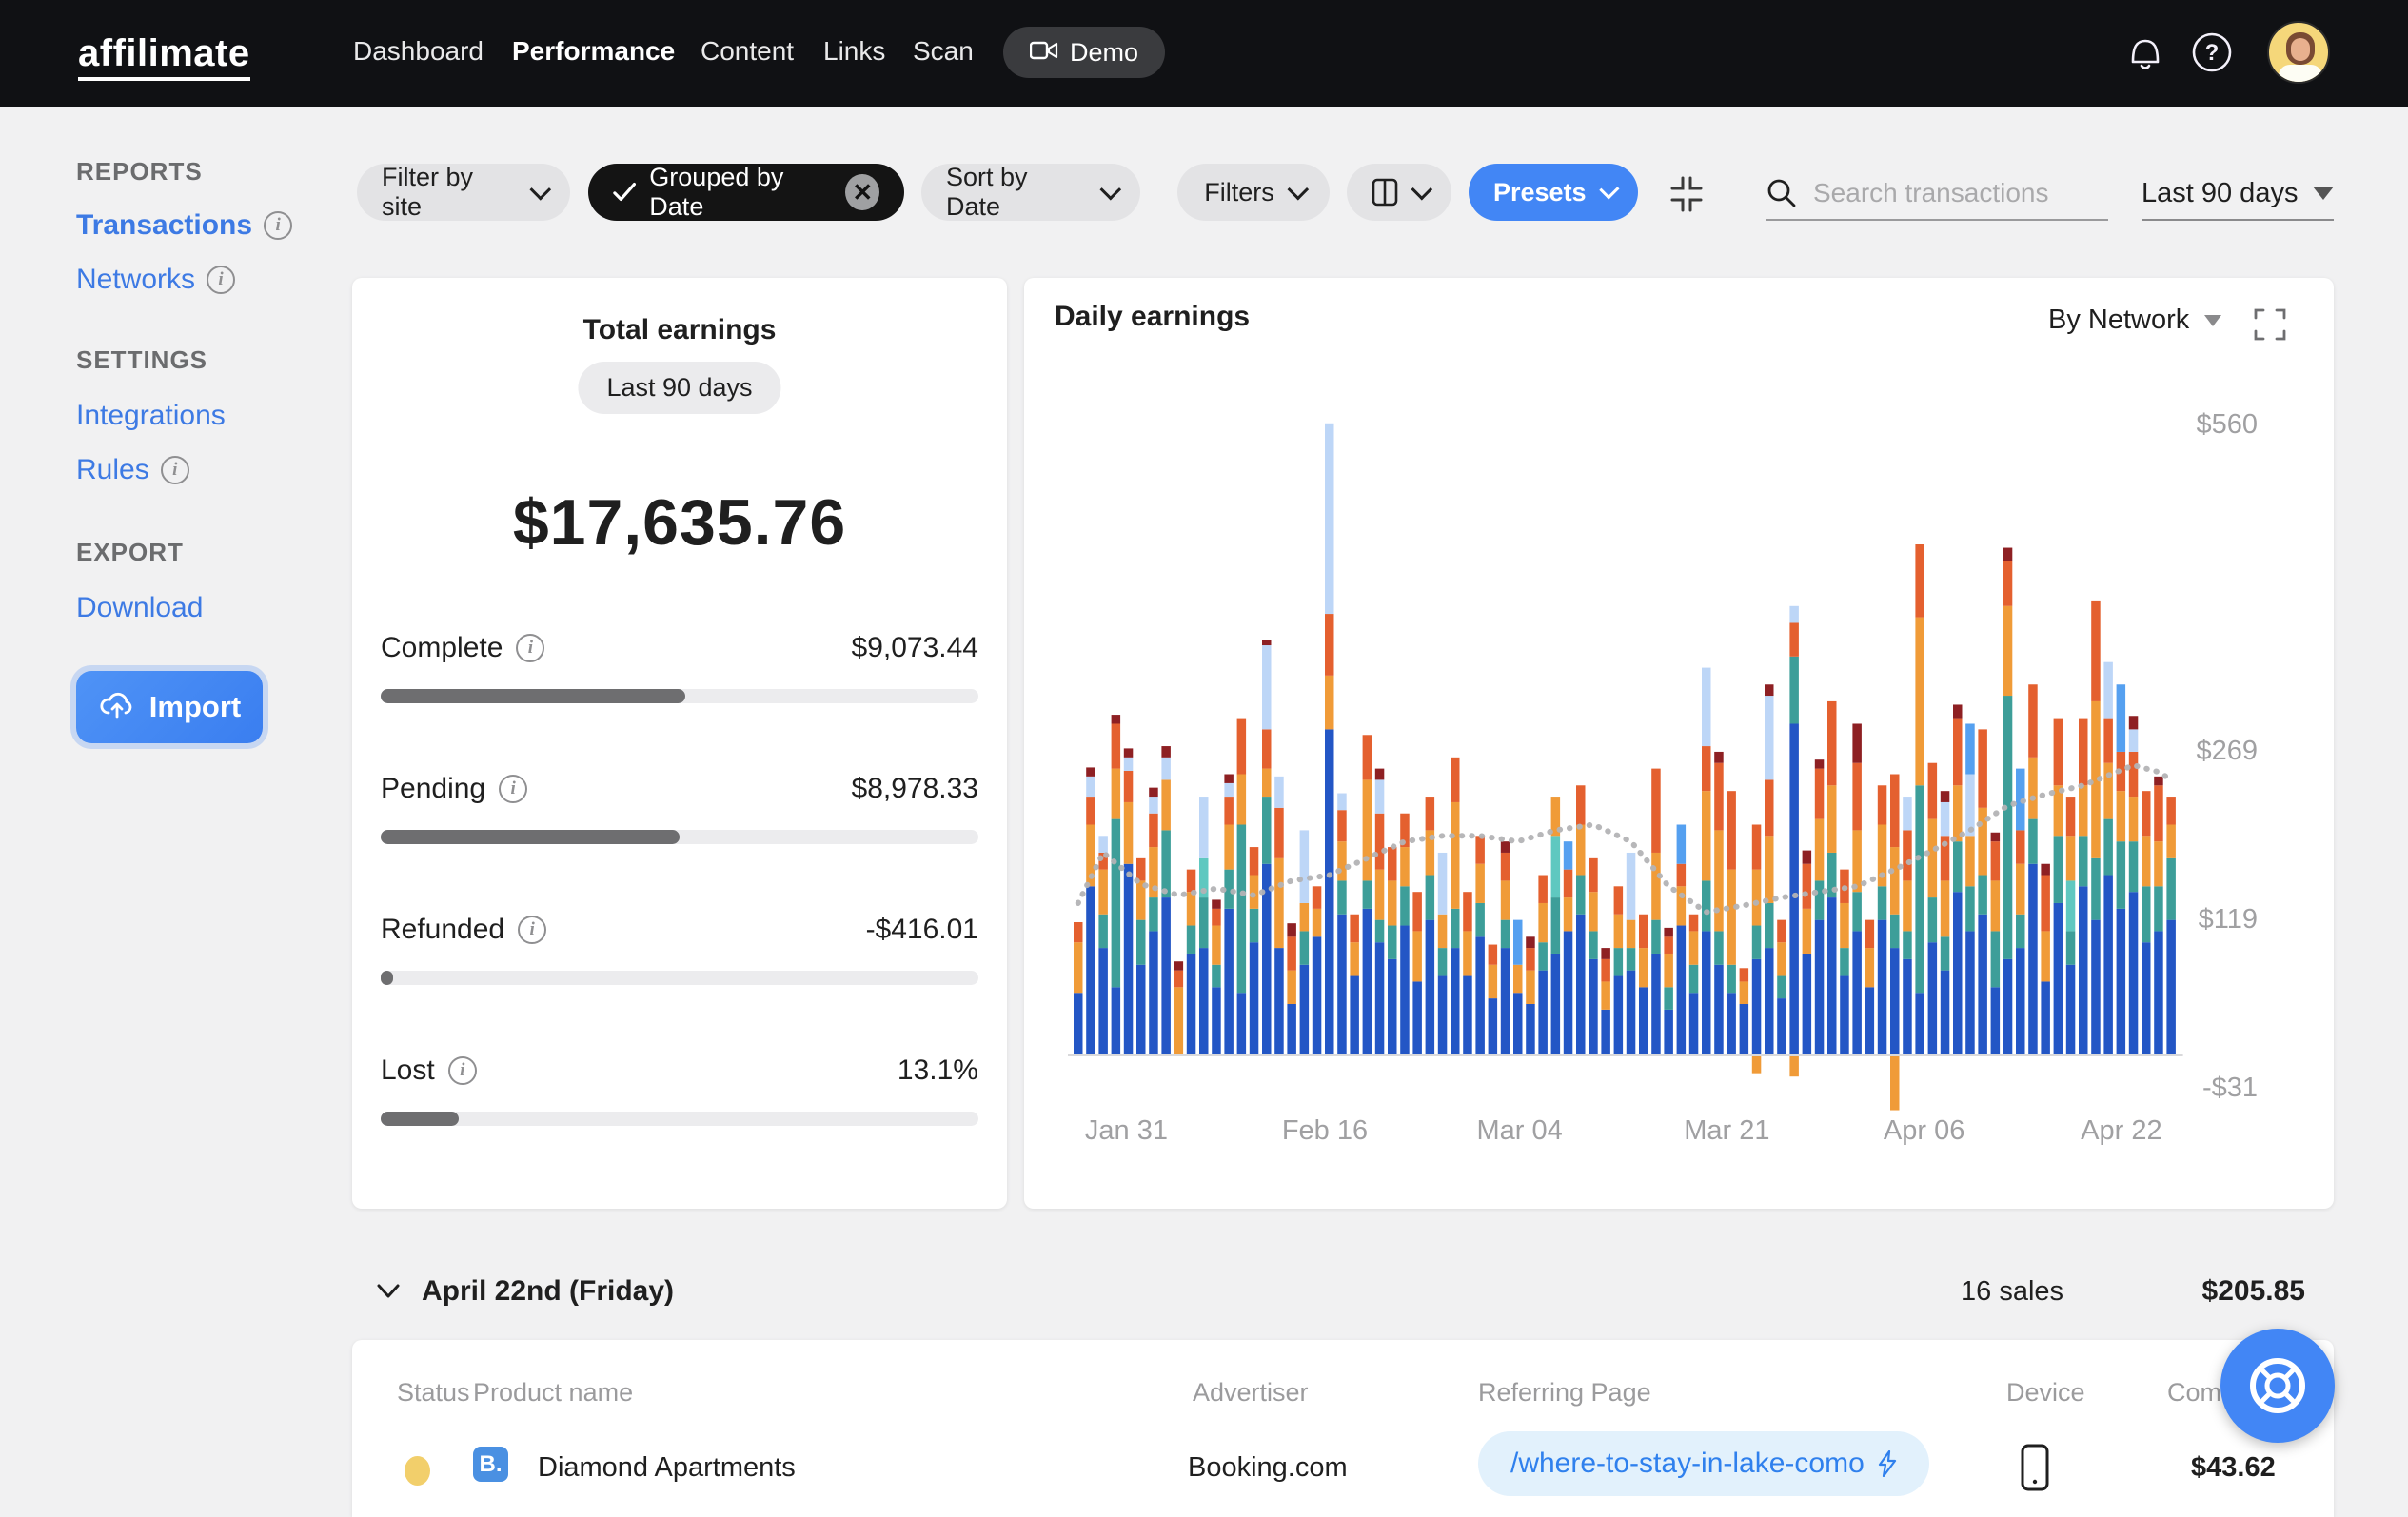 This screenshot has height=1517, width=2408. What do you see at coordinates (164, 56) in the screenshot?
I see `app-logo: affilimate` at bounding box center [164, 56].